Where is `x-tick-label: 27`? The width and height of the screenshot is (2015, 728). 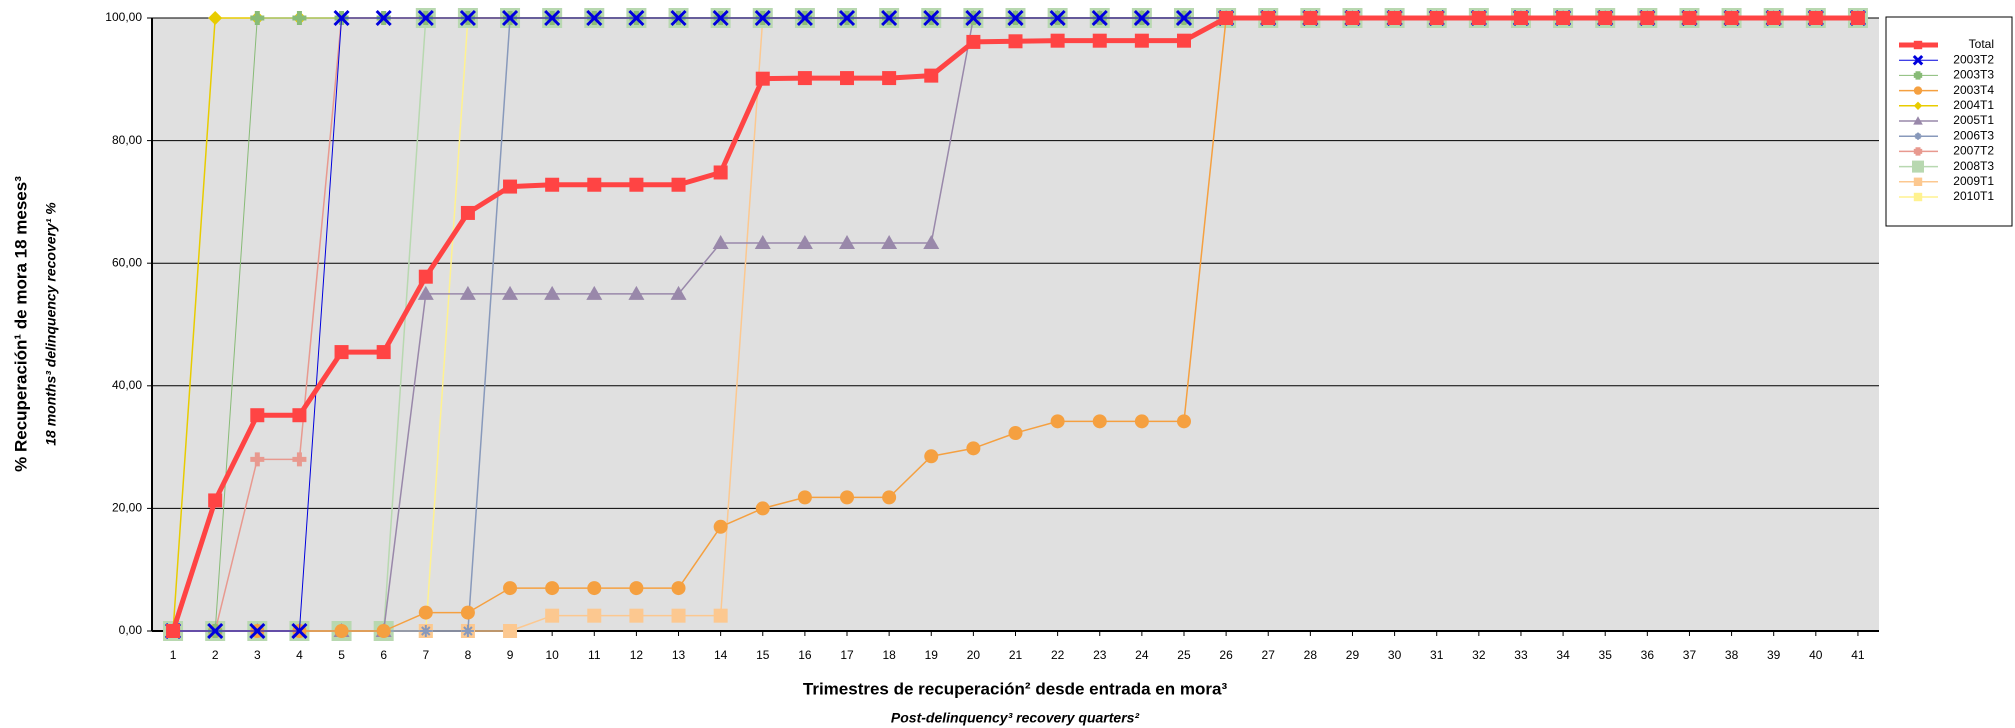
x-tick-label: 27 is located at coordinates (1269, 655).